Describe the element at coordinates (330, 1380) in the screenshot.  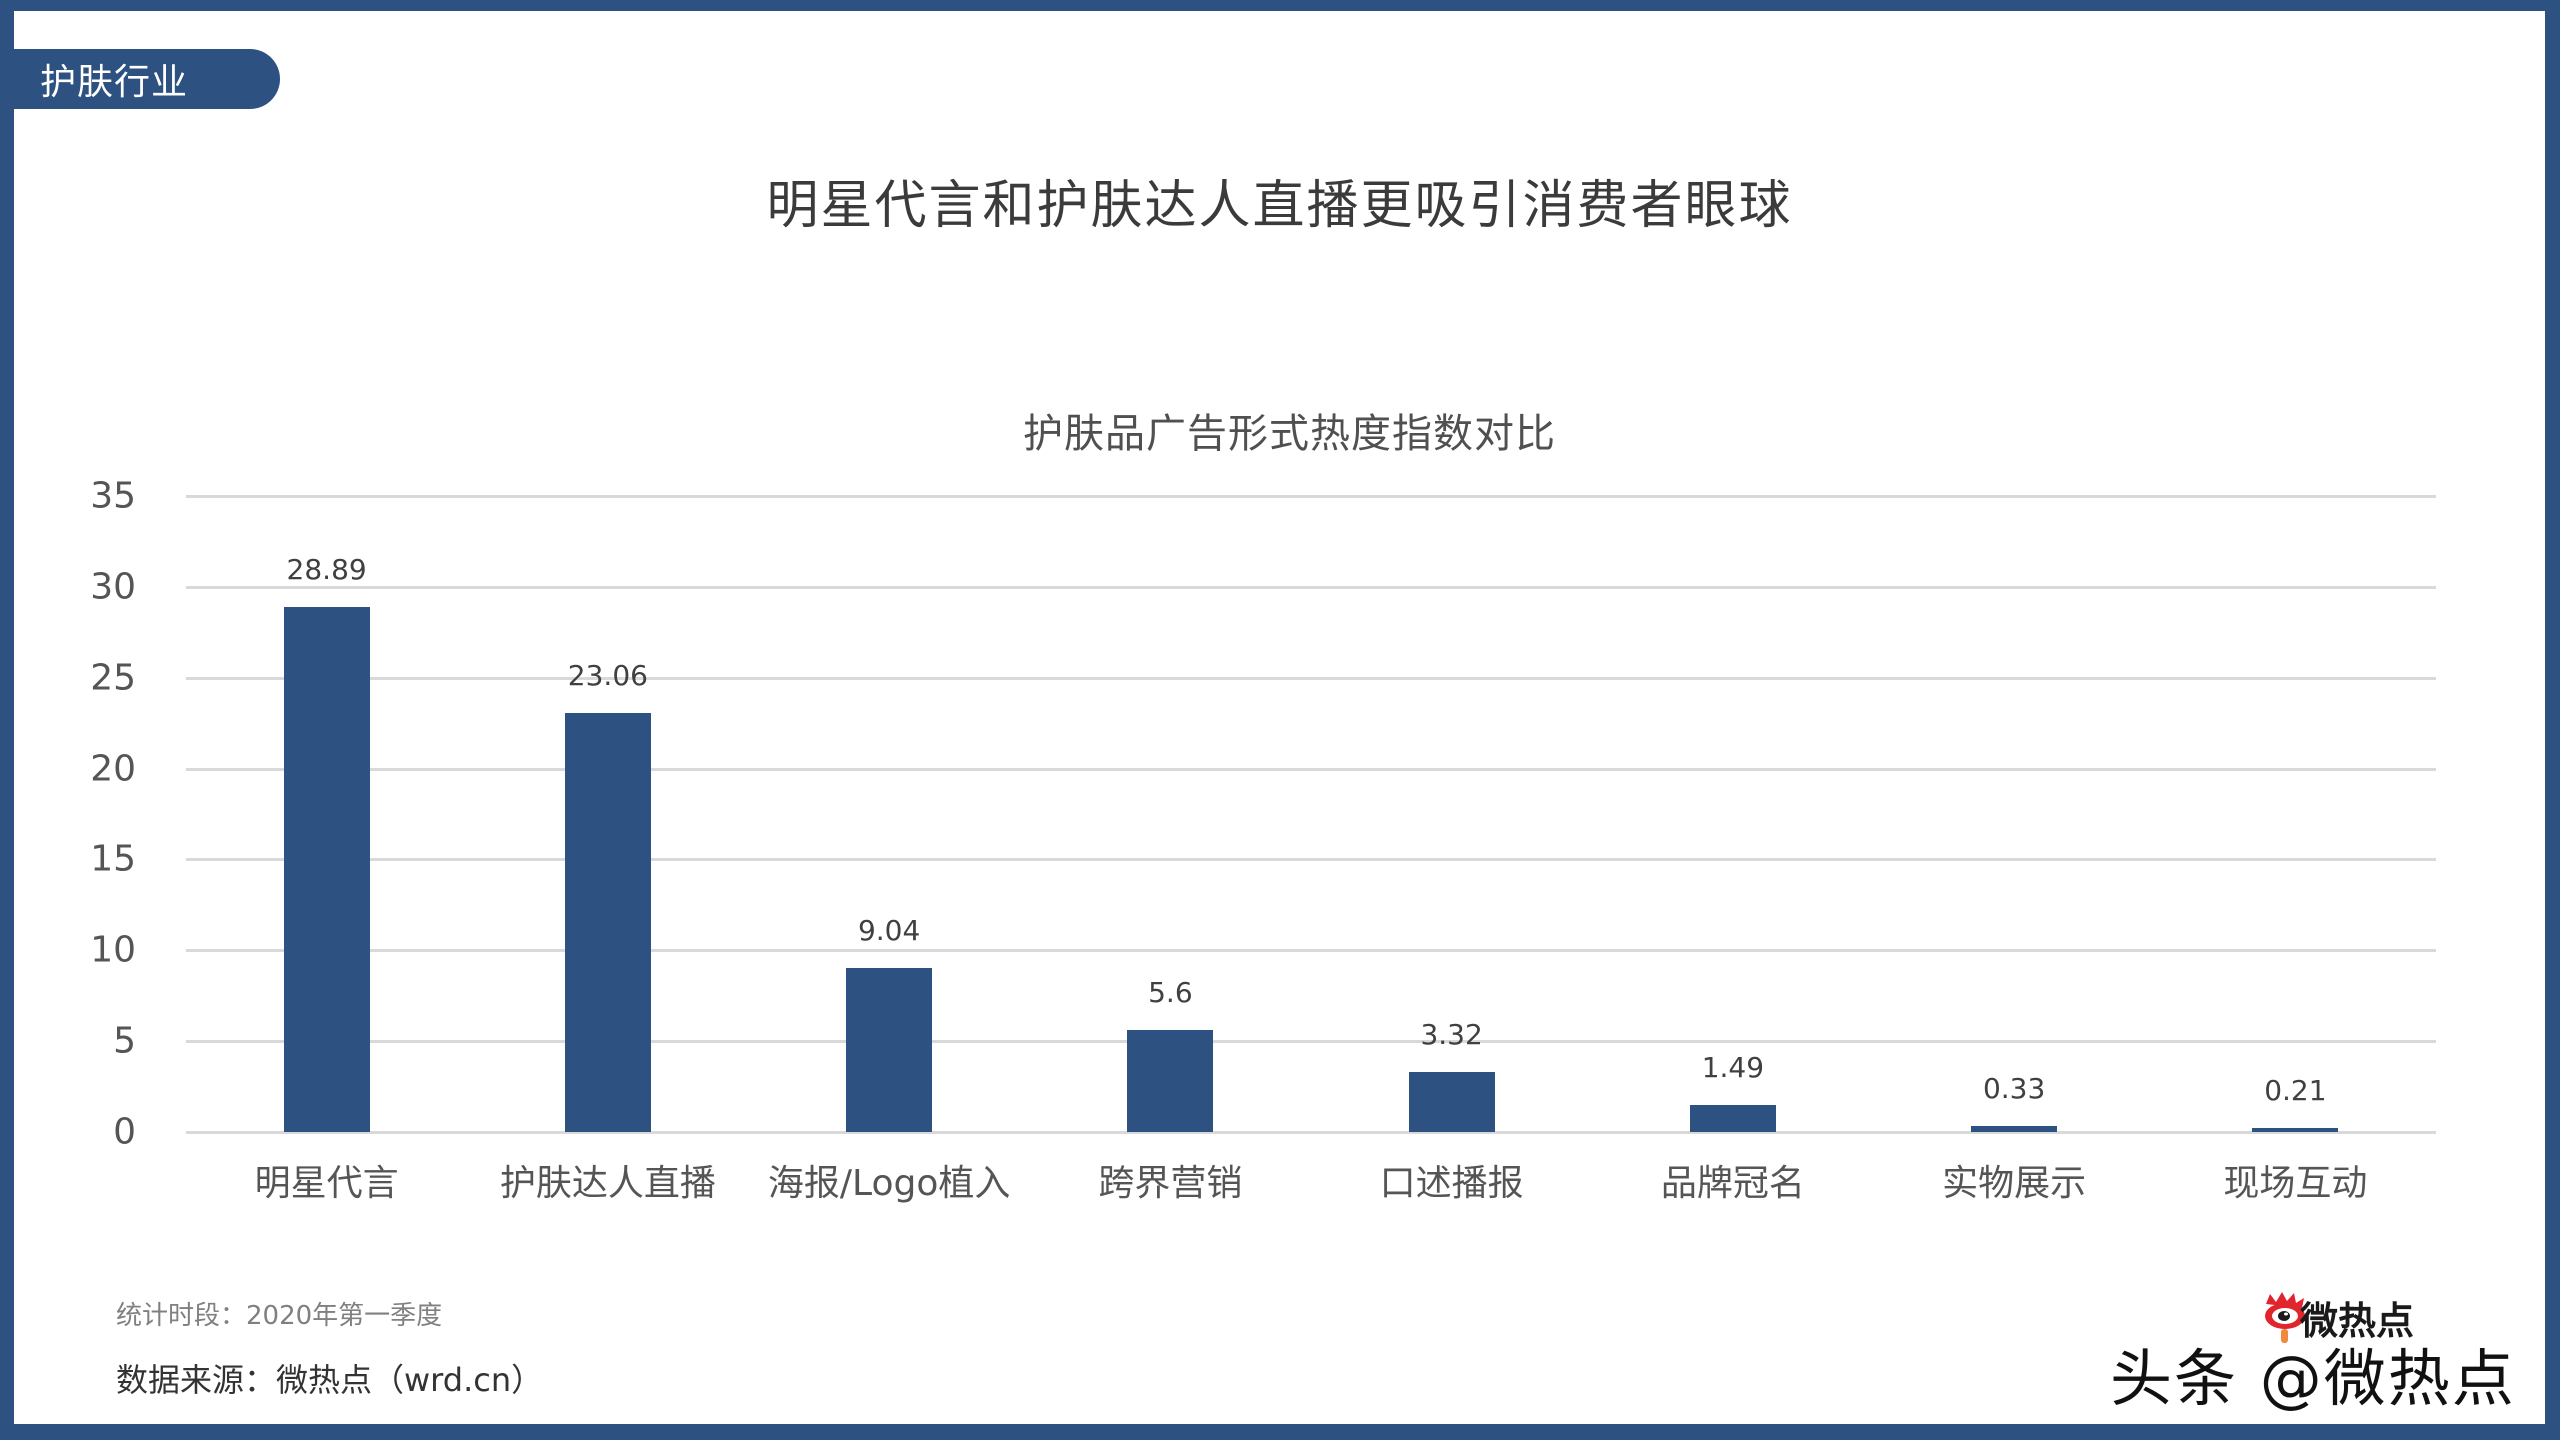
I see `data-source: 数据来源：微热点（wrd.cn）` at that location.